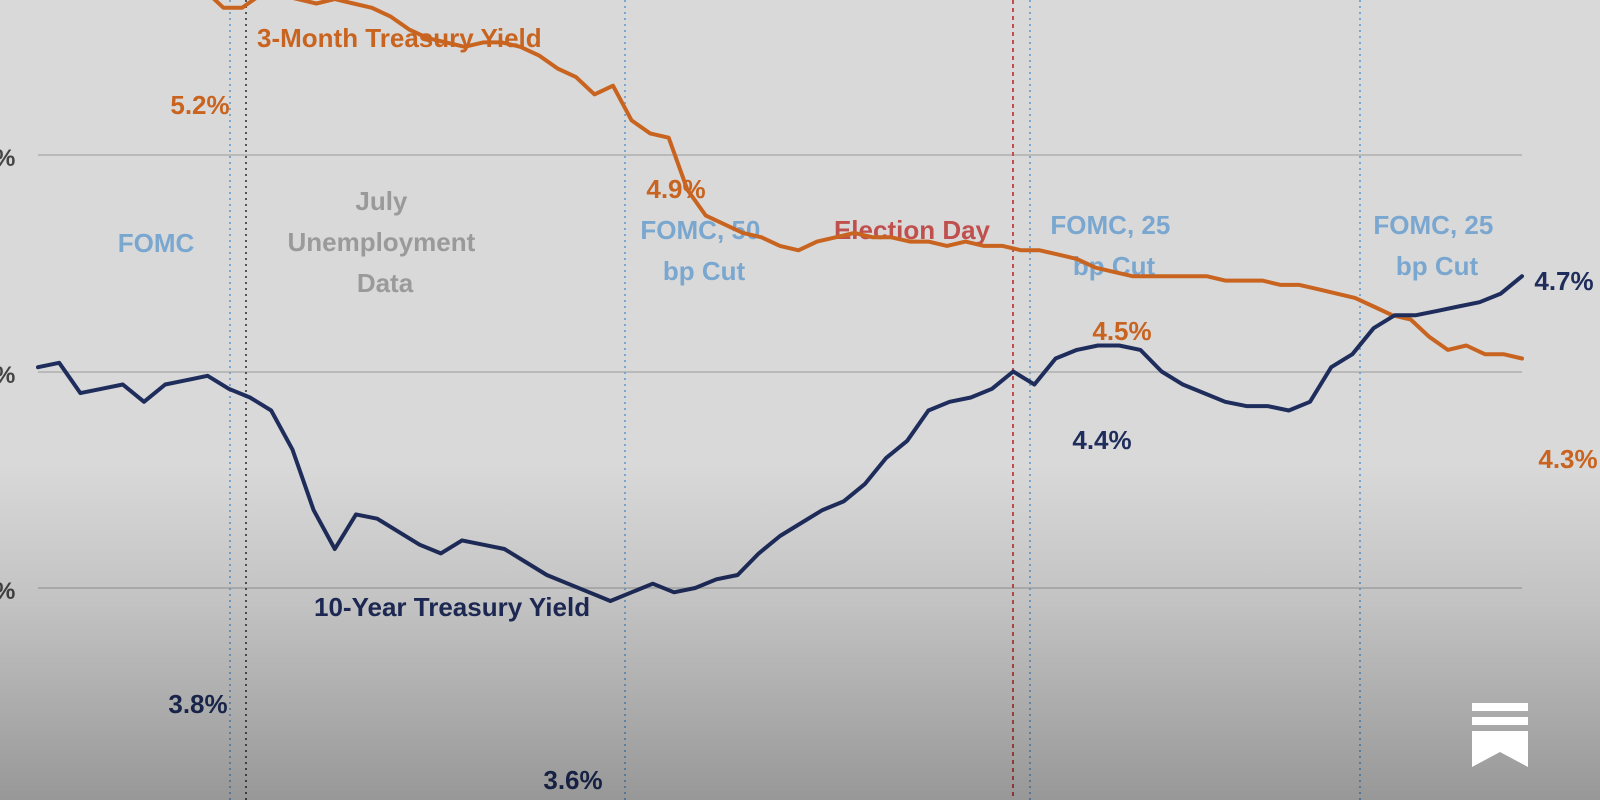  What do you see at coordinates (199, 105) in the screenshot?
I see `data-label: 5.2%` at bounding box center [199, 105].